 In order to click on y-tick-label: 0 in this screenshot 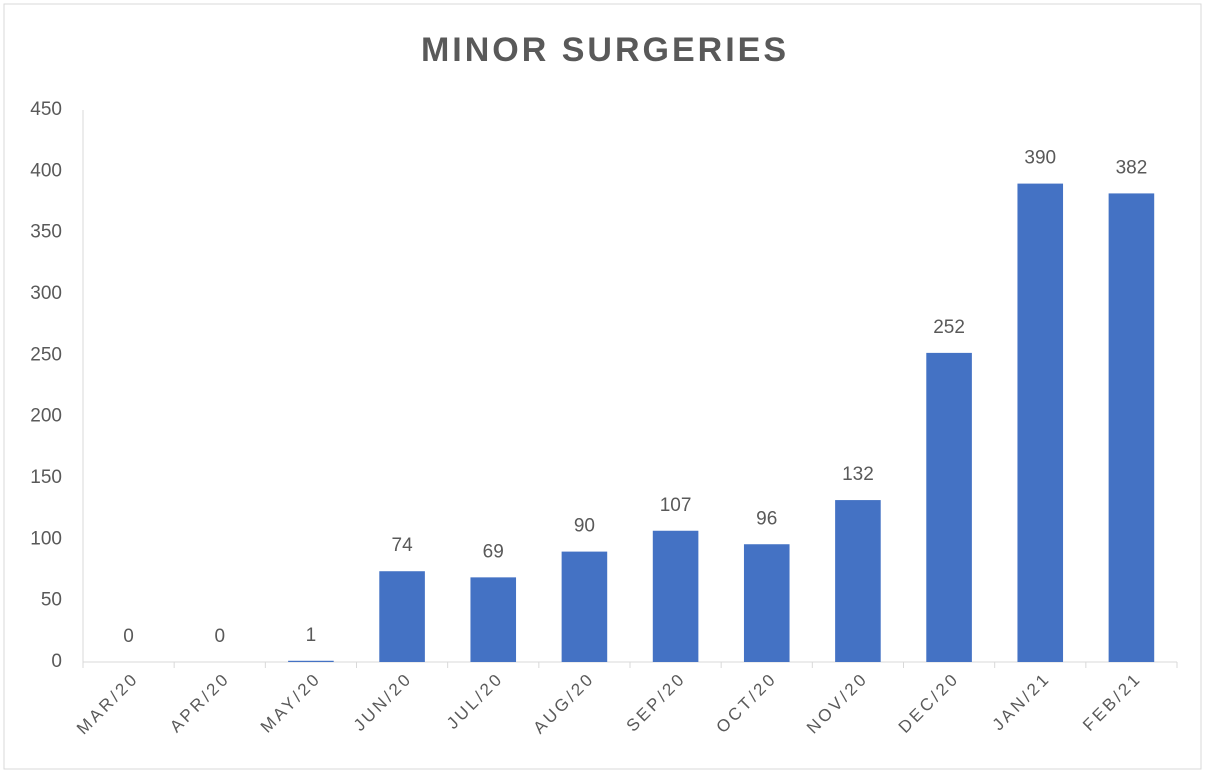, I will do `click(56, 661)`.